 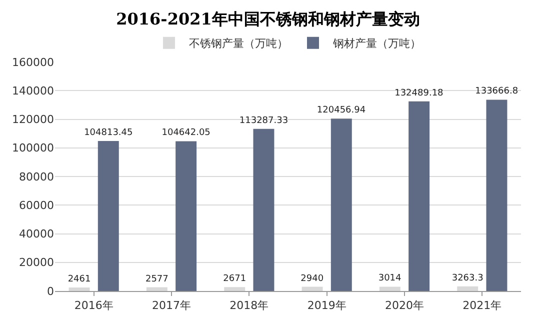 What do you see at coordinates (50, 291) in the screenshot?
I see `y-tick-label: 0` at bounding box center [50, 291].